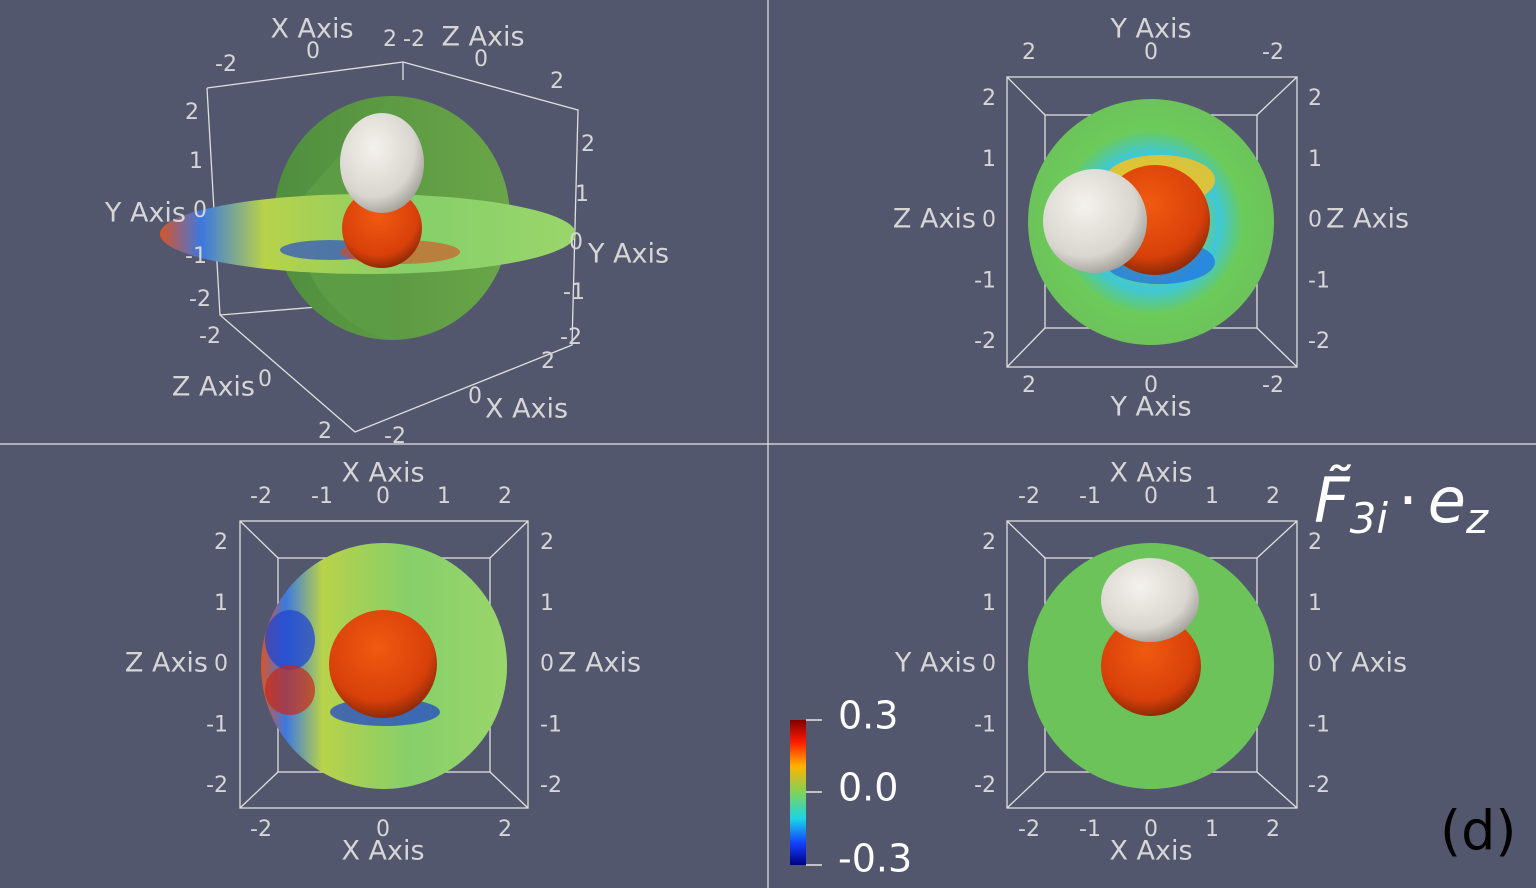 This screenshot has height=888, width=1536. Describe the element at coordinates (868, 716) in the screenshot. I see `colorbar-label: 0.3` at that location.